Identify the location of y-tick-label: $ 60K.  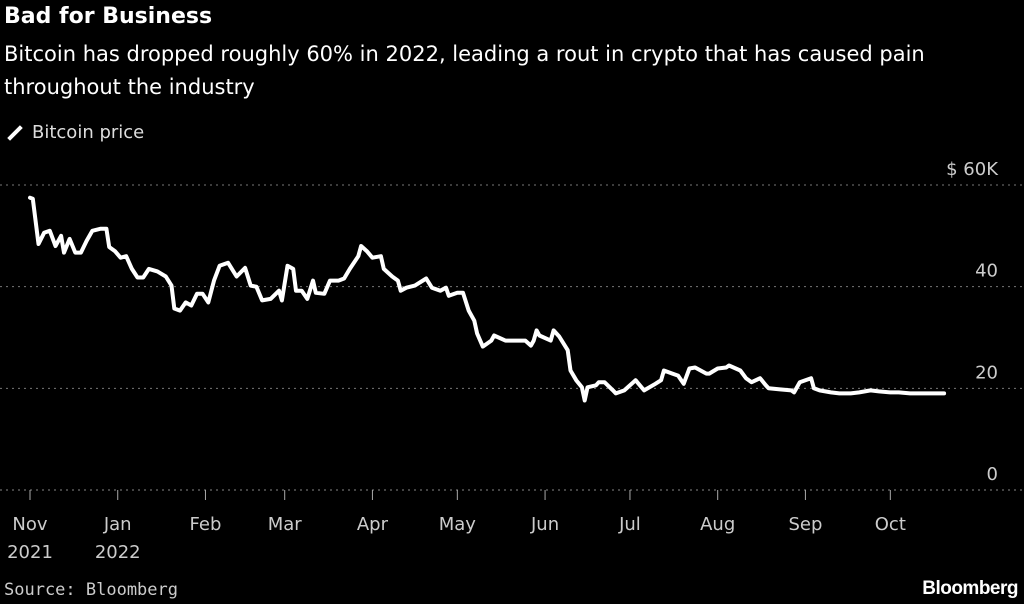
(972, 169).